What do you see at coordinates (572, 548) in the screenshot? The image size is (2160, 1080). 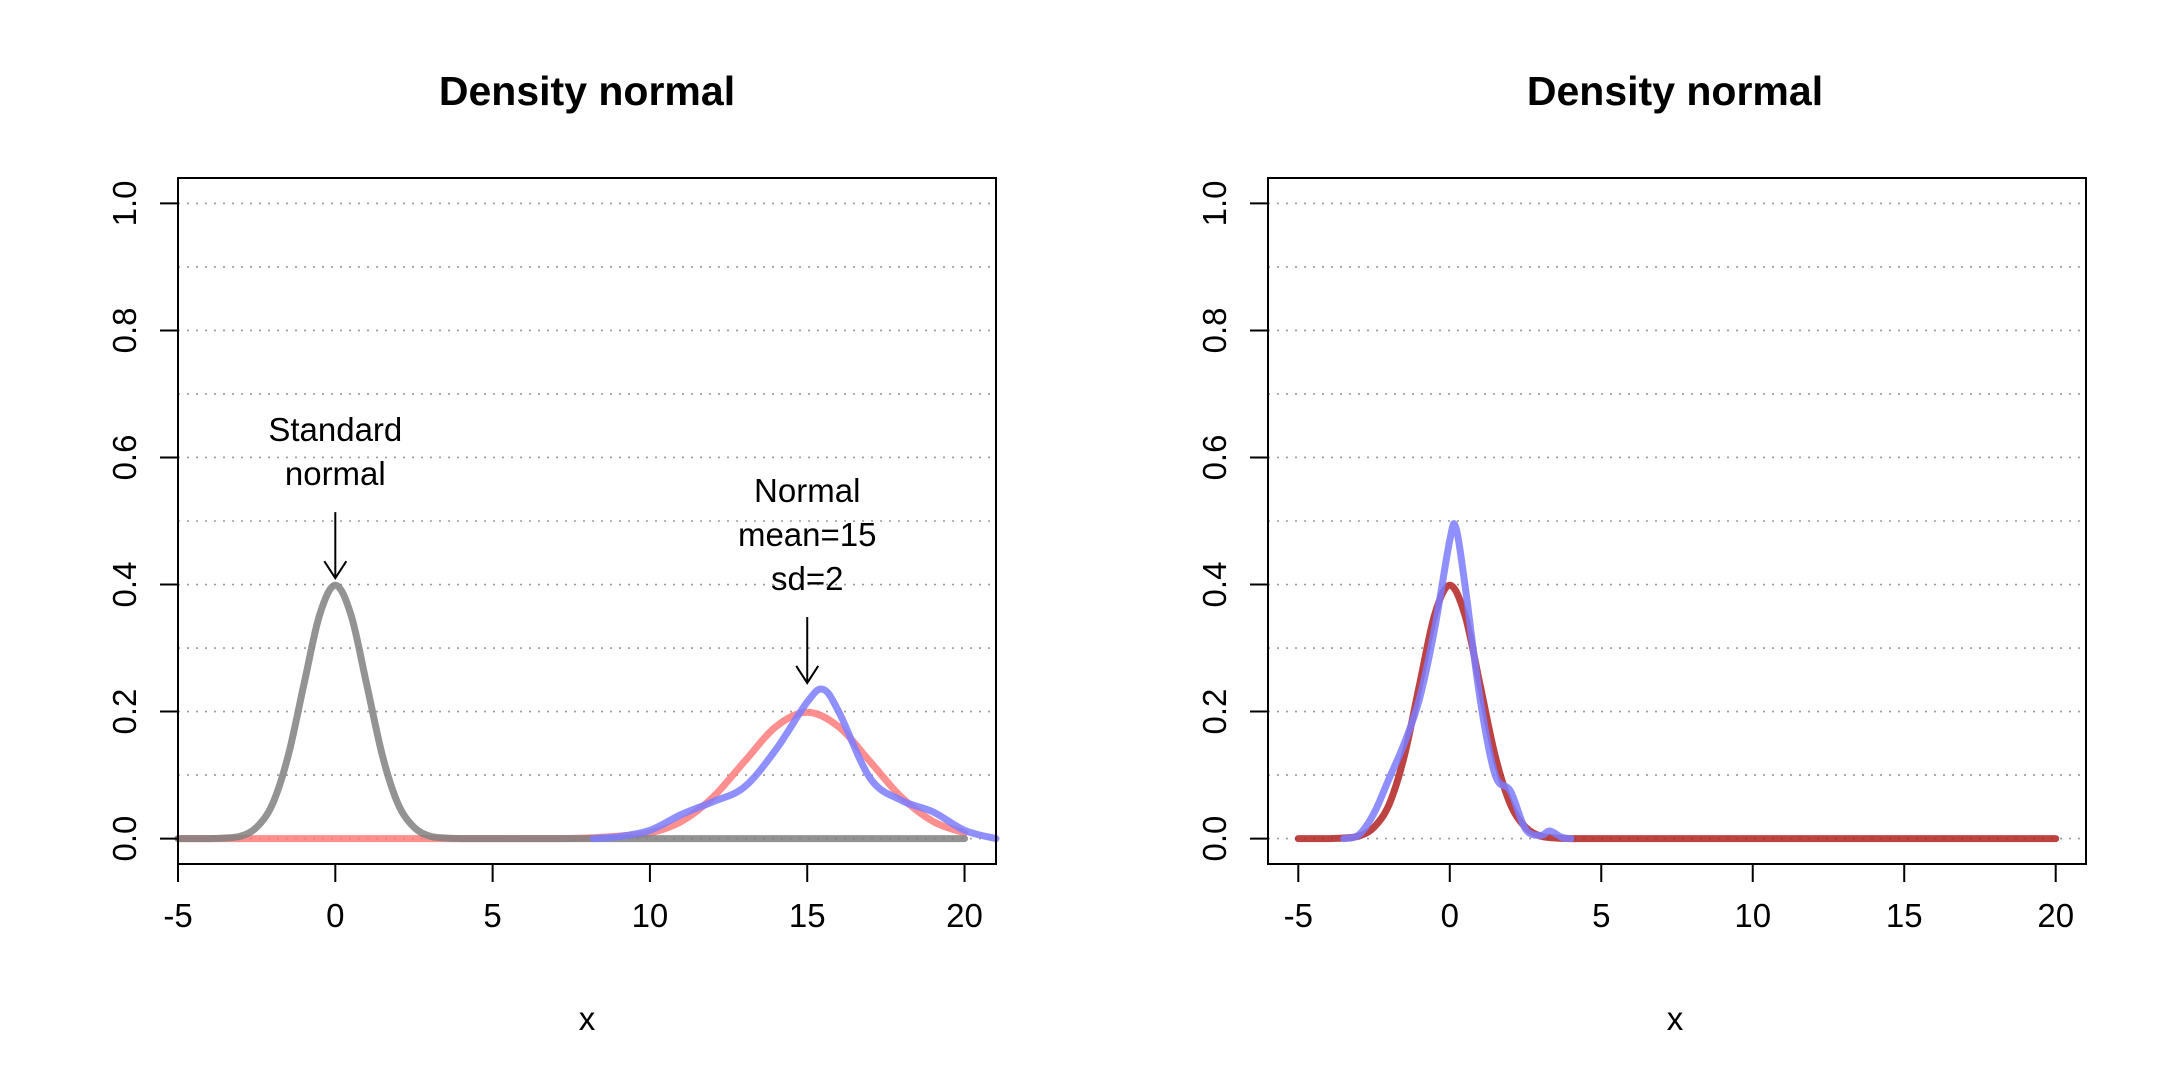 I see `annotations: Standard normal Normal mean=15 sd=2` at bounding box center [572, 548].